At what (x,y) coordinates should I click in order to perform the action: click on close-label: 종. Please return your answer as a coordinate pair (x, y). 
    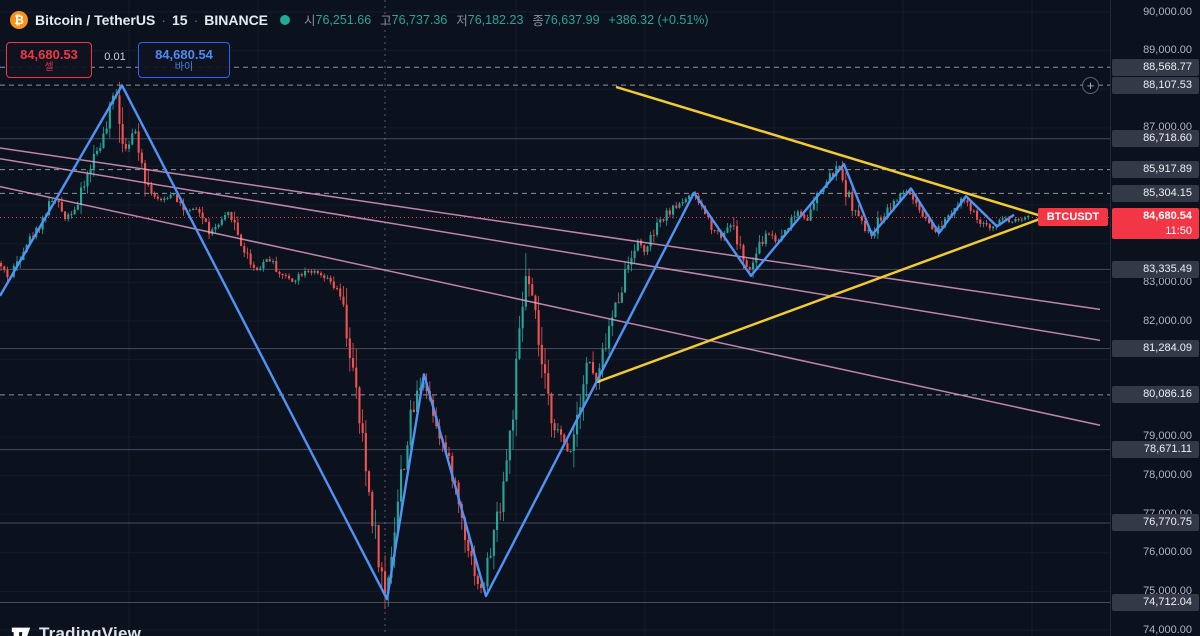
    Looking at the image, I should click on (538, 21).